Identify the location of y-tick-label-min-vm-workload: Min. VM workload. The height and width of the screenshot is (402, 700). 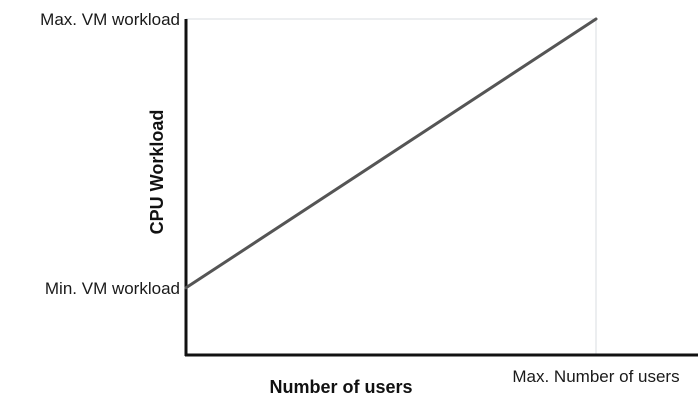
(112, 288).